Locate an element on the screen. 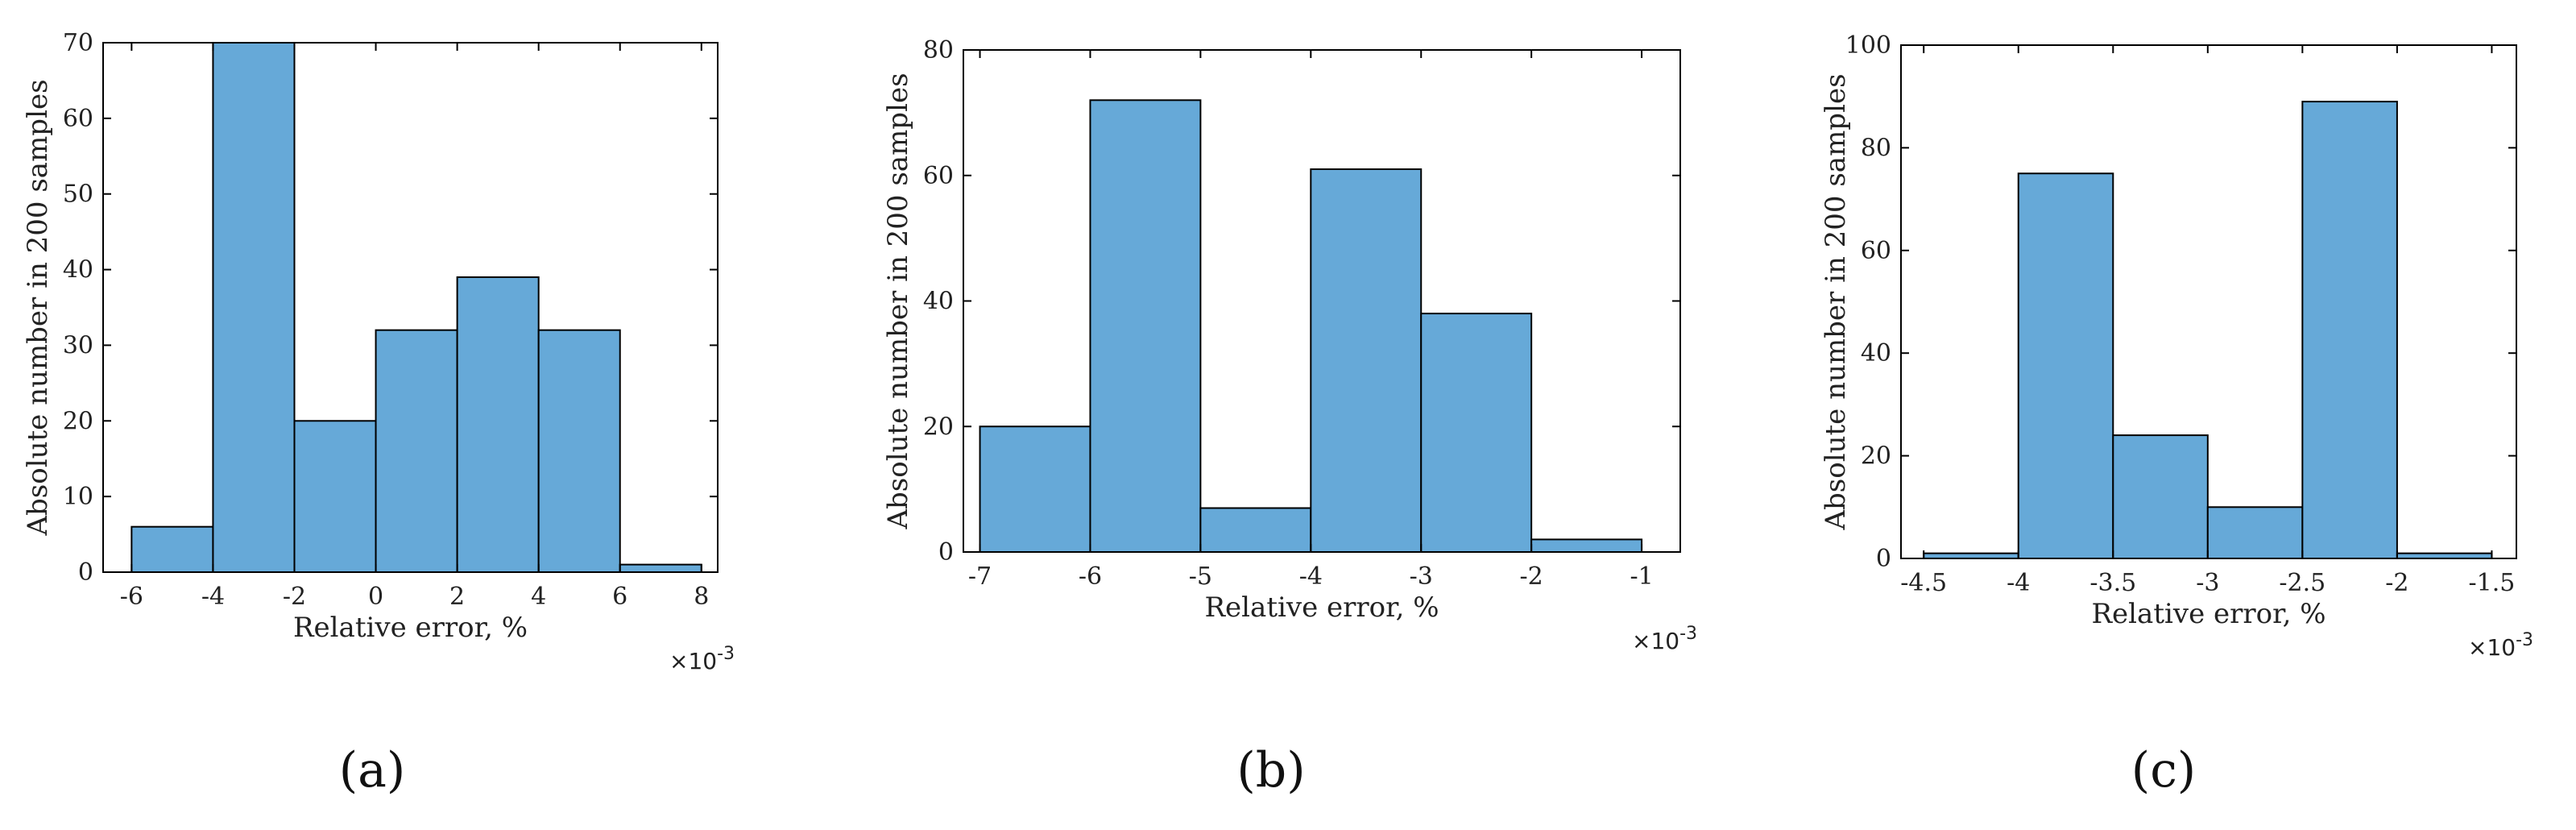 This screenshot has height=830, width=2576. x-tick-label: -5 is located at coordinates (1200, 576).